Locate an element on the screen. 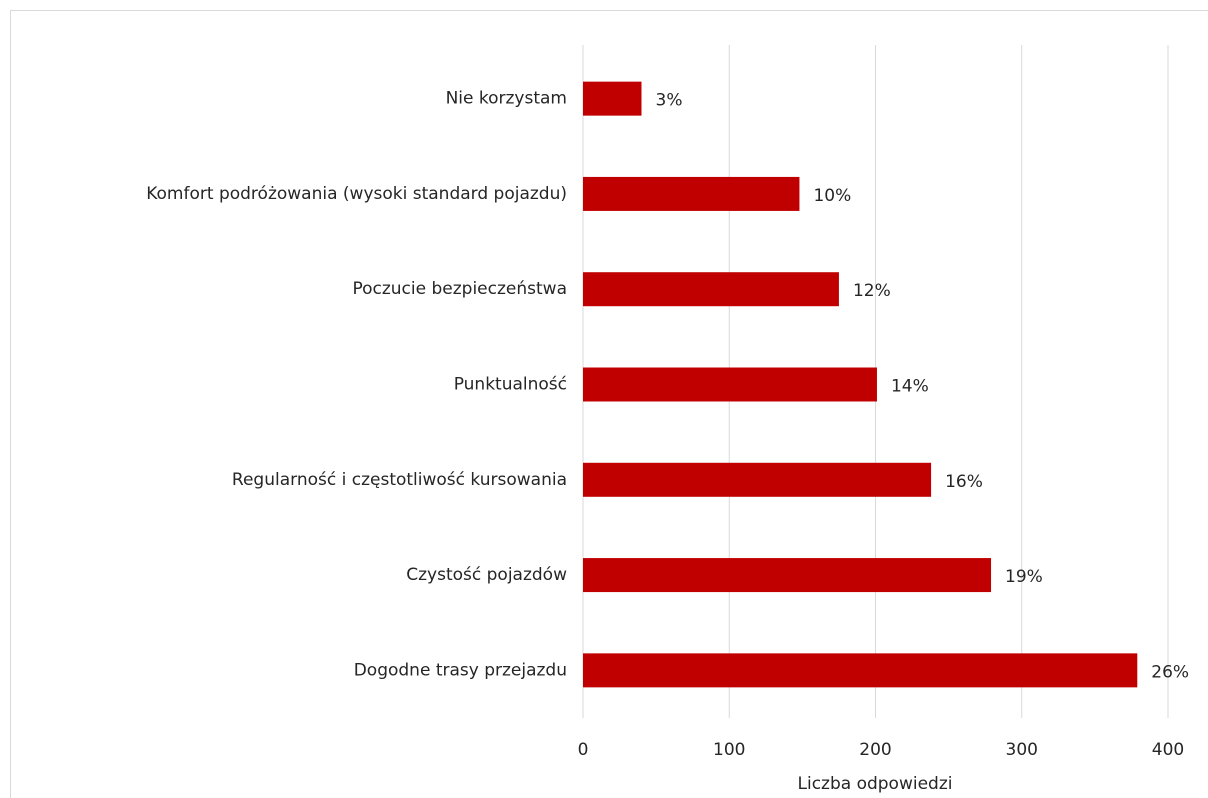 The width and height of the screenshot is (1208, 798). y-tick-label: Nie korzystam is located at coordinates (506, 99).